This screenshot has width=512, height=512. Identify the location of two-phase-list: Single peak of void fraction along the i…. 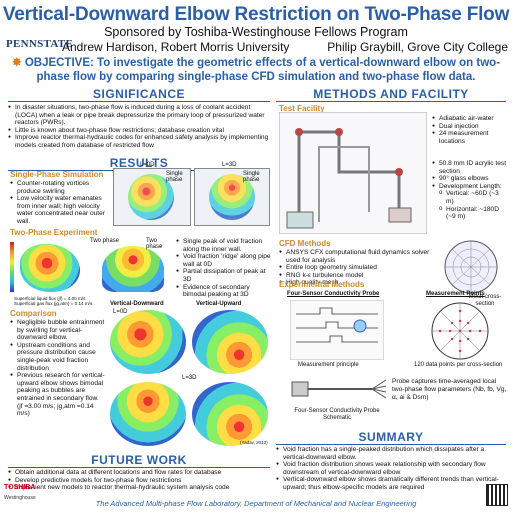
(224, 268).